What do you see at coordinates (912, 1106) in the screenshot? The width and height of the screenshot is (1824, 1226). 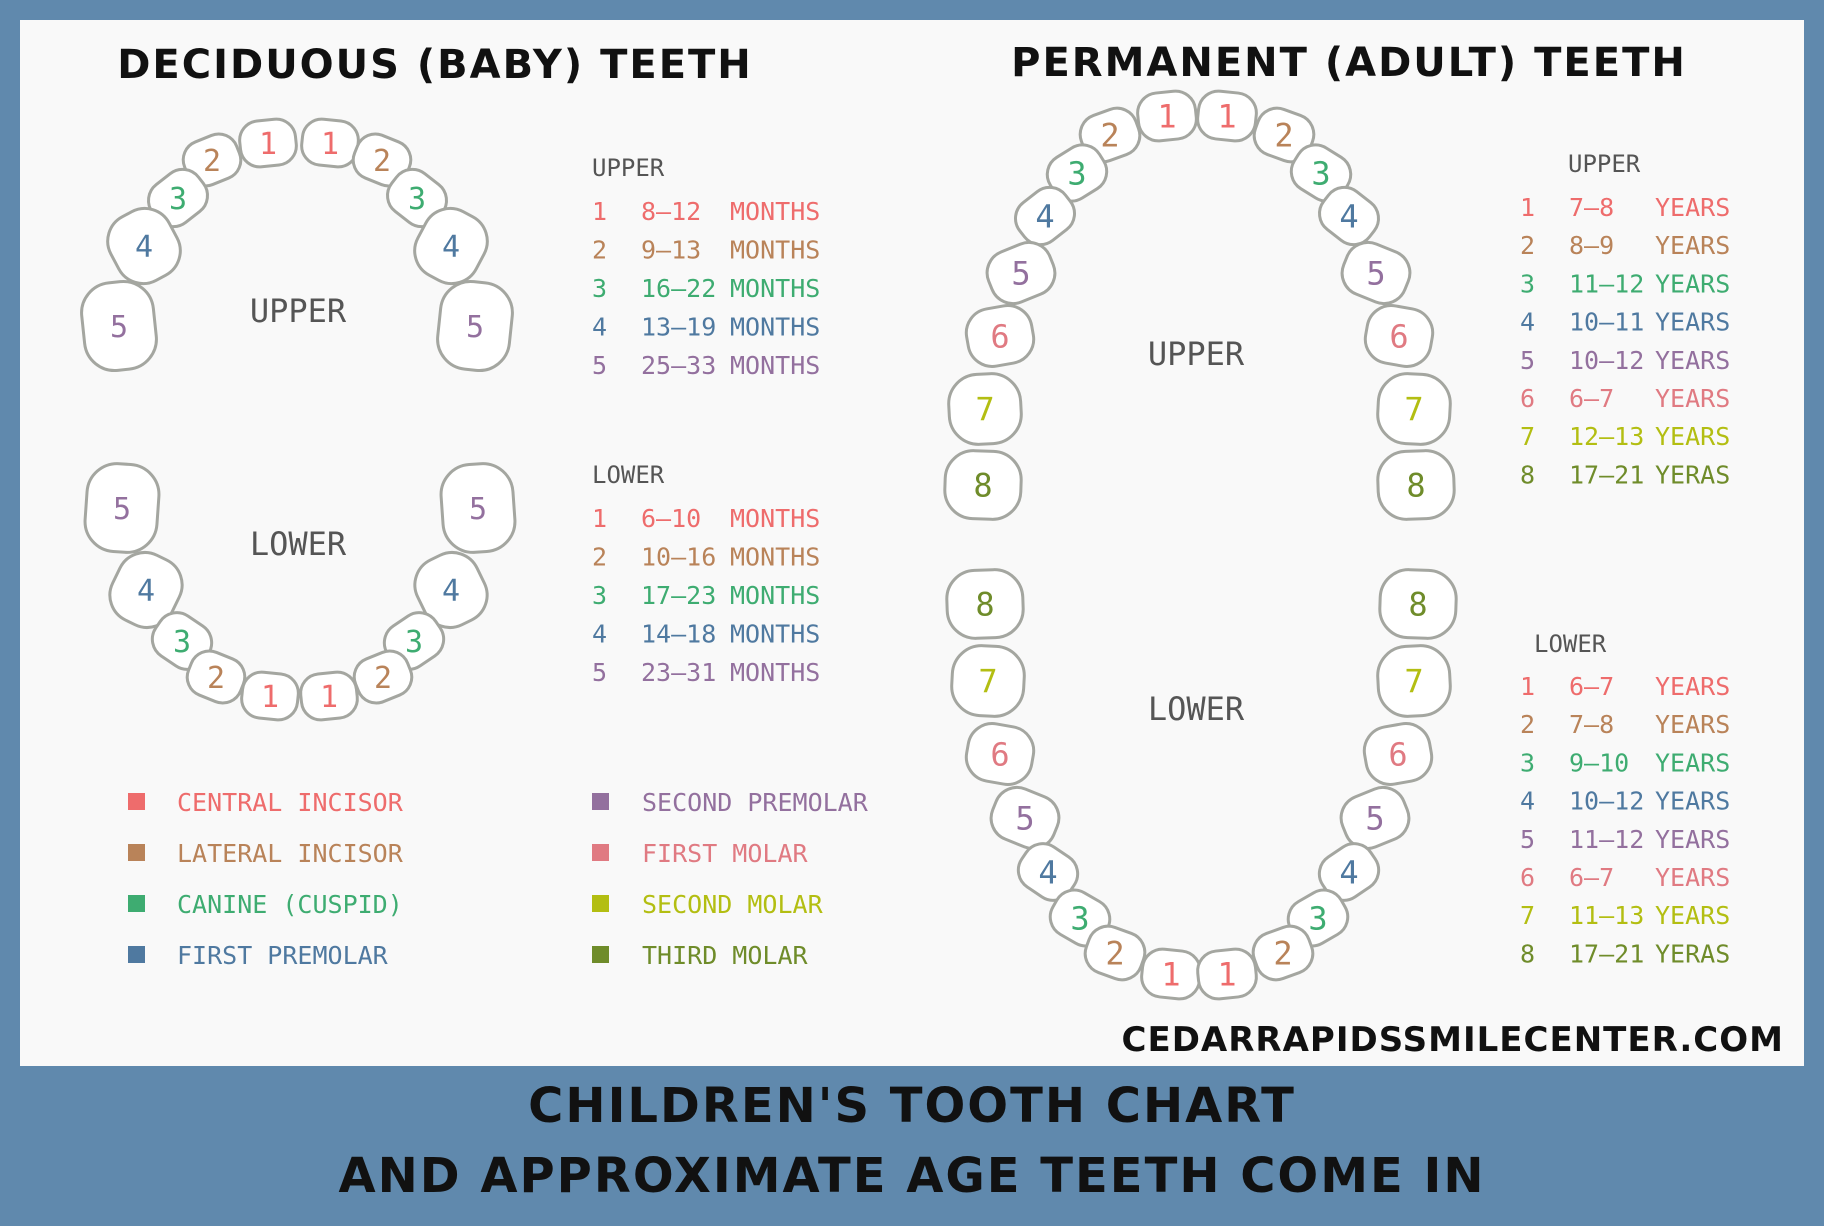 I see `footer-title-line-1: CHILDREN'S TOOTH CHART` at bounding box center [912, 1106].